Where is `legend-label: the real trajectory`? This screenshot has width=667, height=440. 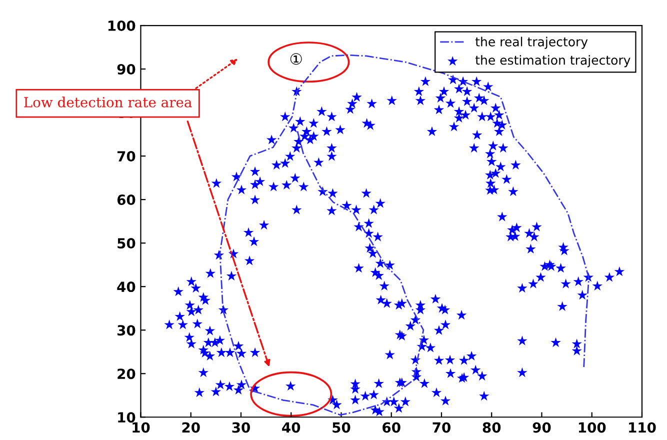
legend-label: the real trajectory is located at coordinates (531, 42).